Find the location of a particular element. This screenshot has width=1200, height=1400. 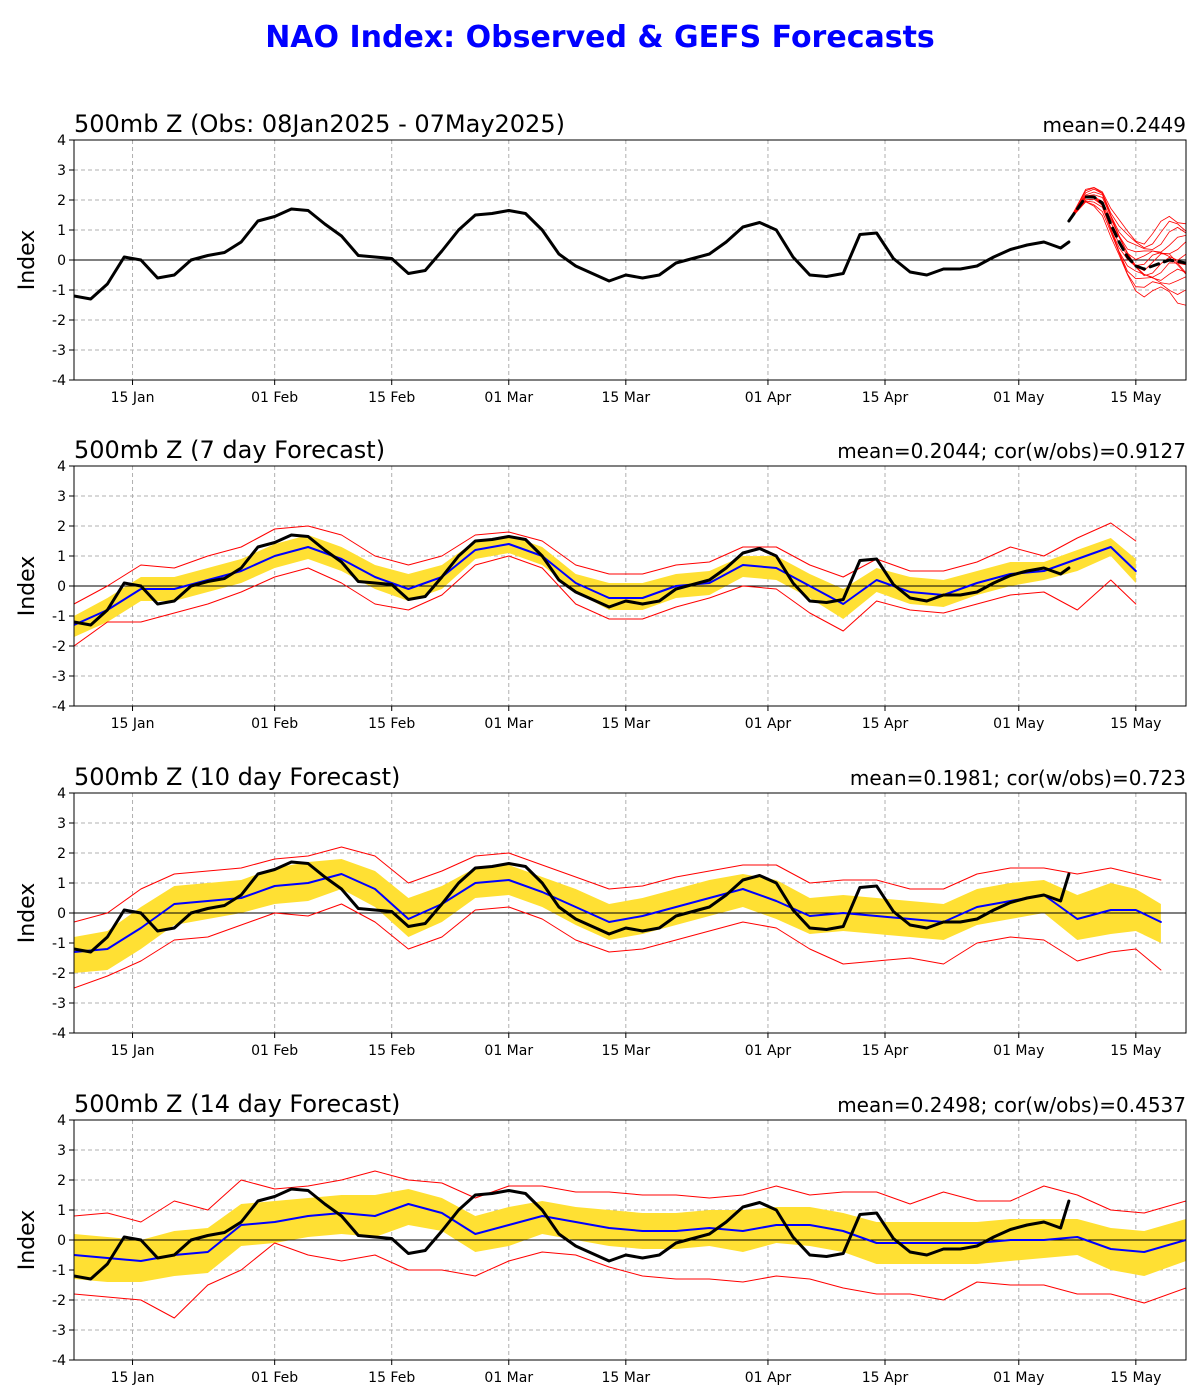

panel-title: 500mb Z (Obs: 08Jan2025 - 07May2025) is located at coordinates (319, 124).